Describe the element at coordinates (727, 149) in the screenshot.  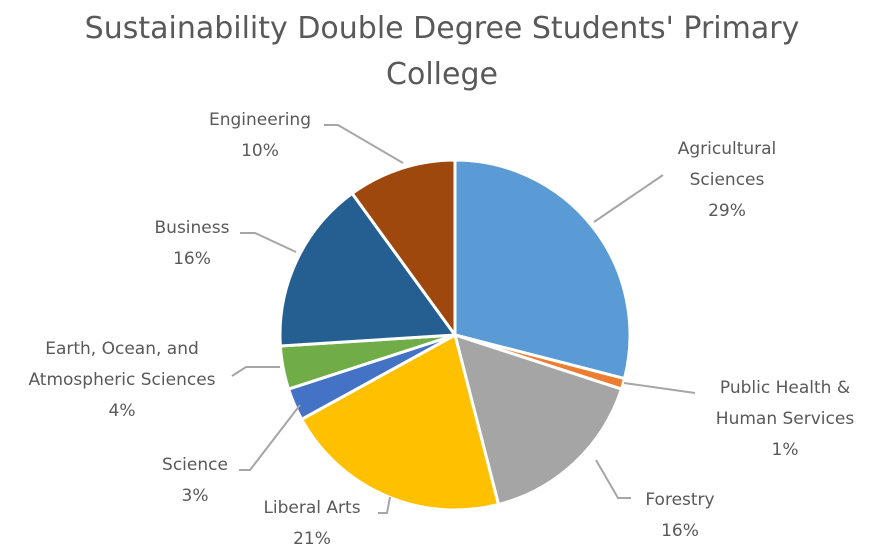
I see `data-label-category: Agricultural` at that location.